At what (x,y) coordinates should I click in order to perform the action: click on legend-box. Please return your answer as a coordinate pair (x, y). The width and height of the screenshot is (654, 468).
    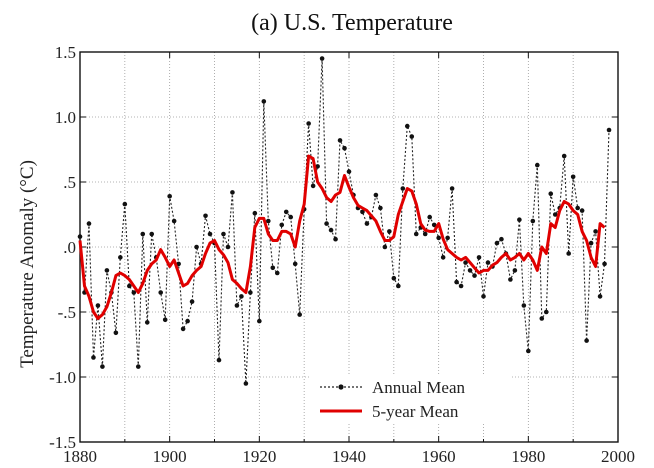
    Looking at the image, I should click on (410, 398).